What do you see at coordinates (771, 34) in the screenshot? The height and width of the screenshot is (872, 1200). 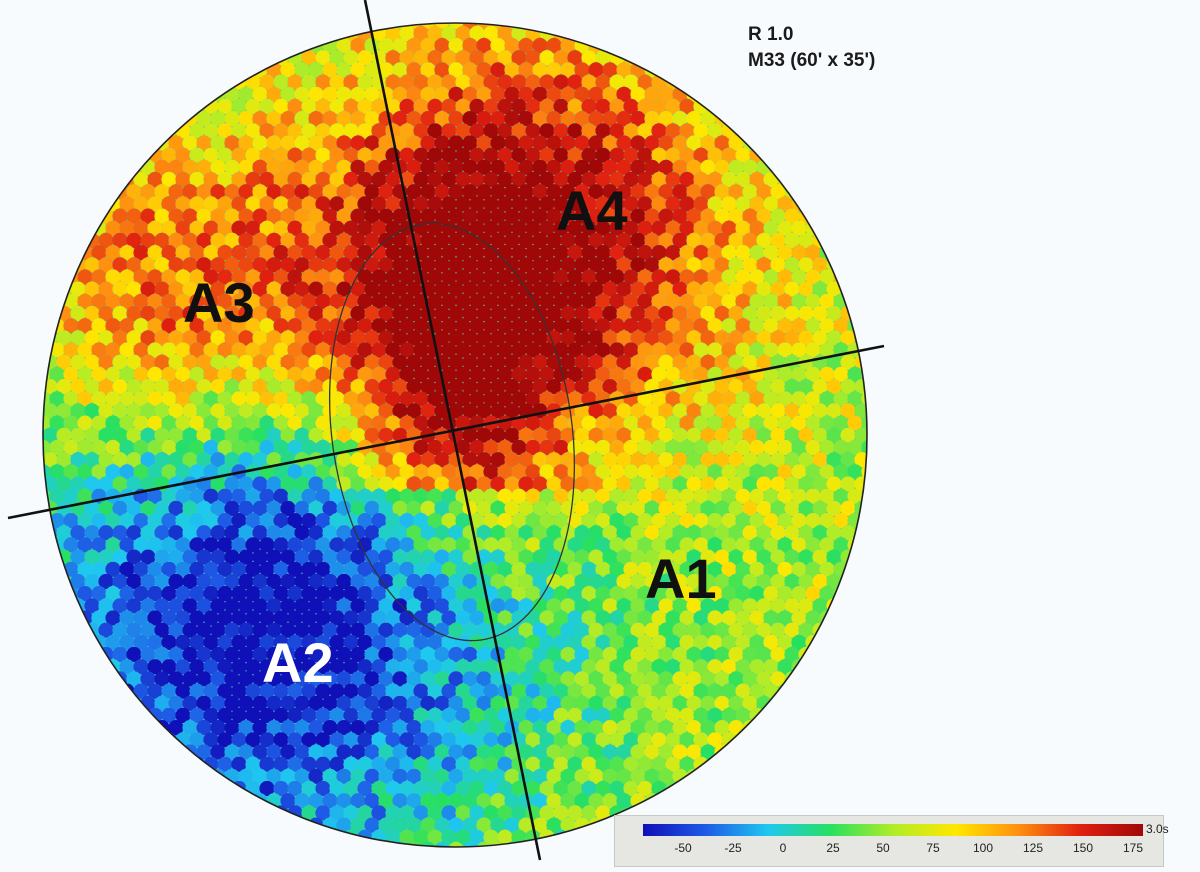 I see `info-resolution: R 1.0` at bounding box center [771, 34].